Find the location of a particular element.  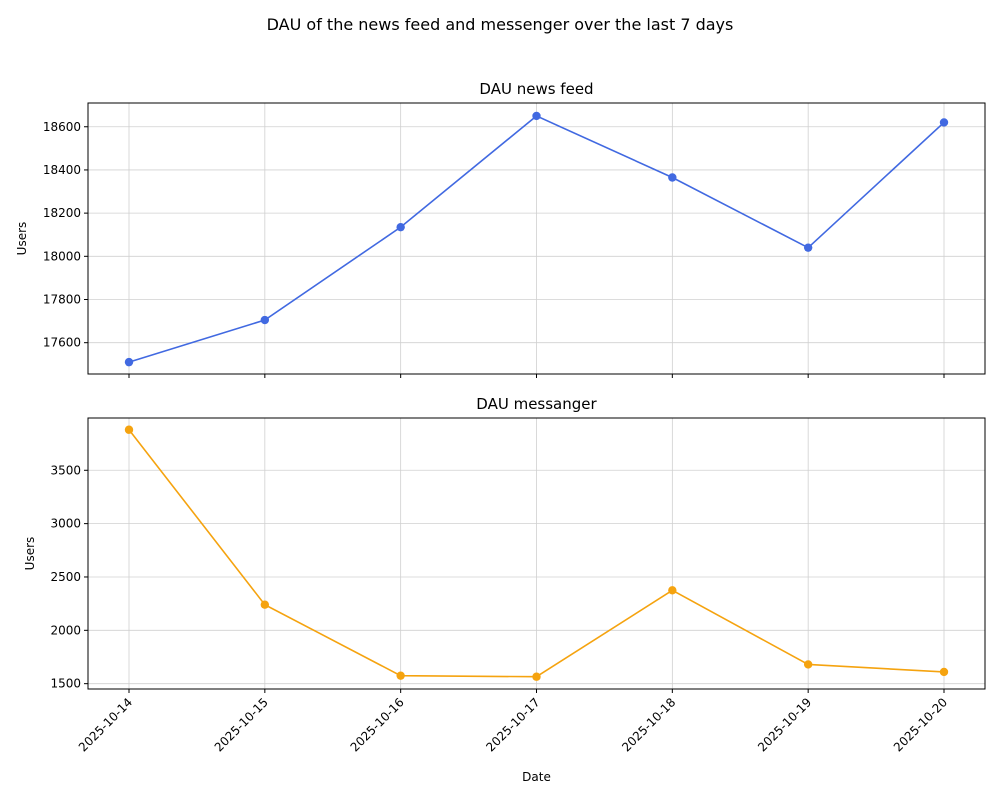

y-tick-label: 18200 is located at coordinates (62, 213).